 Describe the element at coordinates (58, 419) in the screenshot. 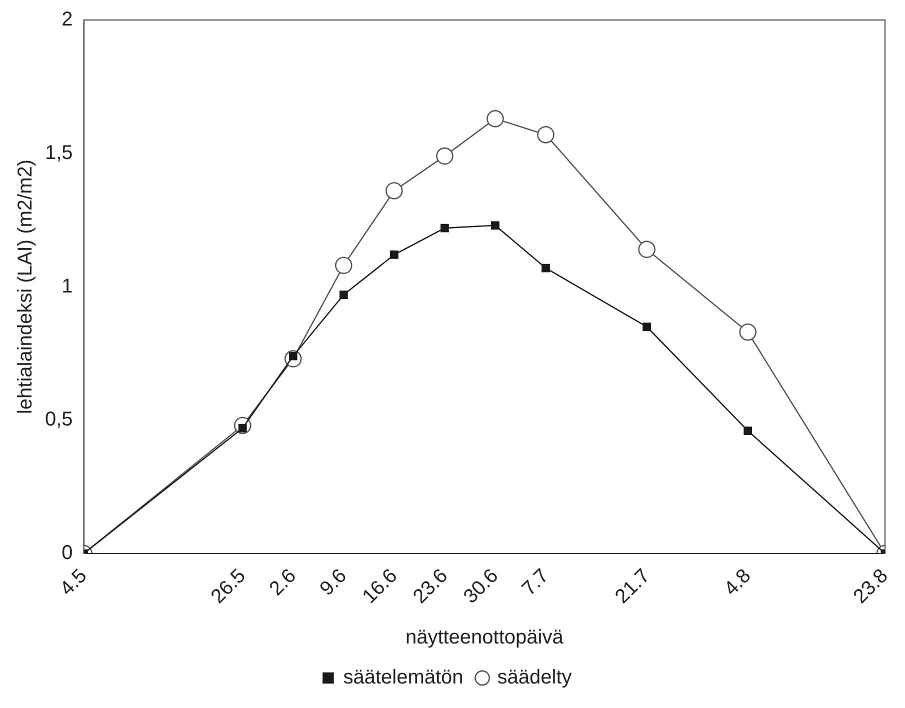

I see `y-tick-label: 0,5` at that location.